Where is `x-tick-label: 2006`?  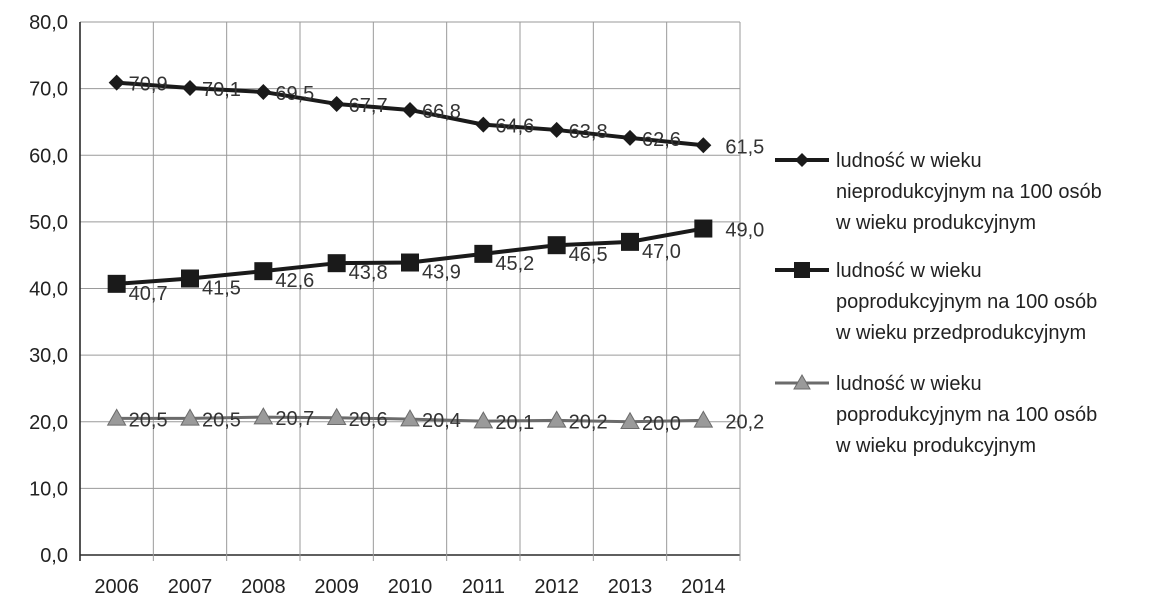
x-tick-label: 2006 is located at coordinates (116, 587).